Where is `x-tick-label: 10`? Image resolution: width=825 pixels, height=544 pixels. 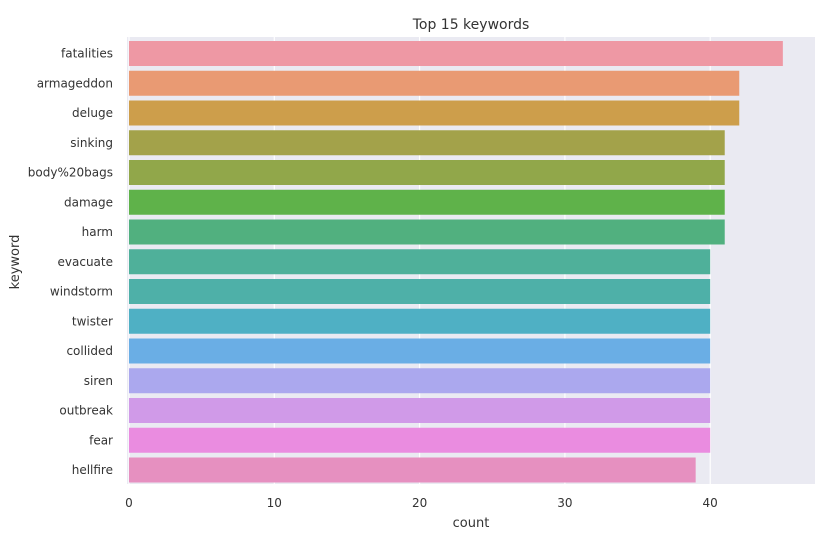 x-tick-label: 10 is located at coordinates (274, 503).